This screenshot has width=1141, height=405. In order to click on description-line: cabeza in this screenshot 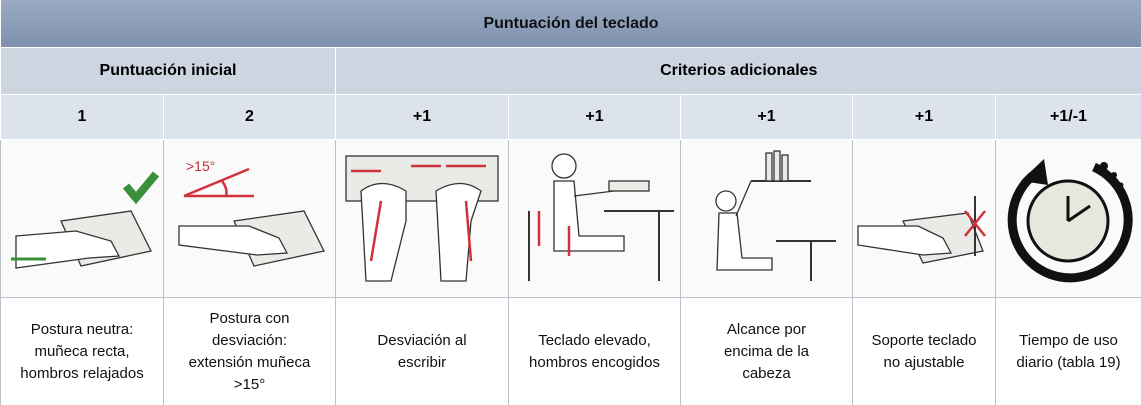, I will do `click(766, 374)`.